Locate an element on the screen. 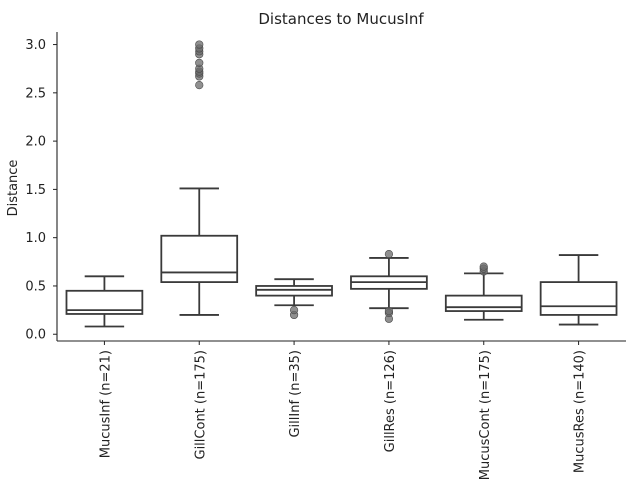 The height and width of the screenshot is (480, 640). x-tick-label: MucusRes (n=140) is located at coordinates (580, 411).